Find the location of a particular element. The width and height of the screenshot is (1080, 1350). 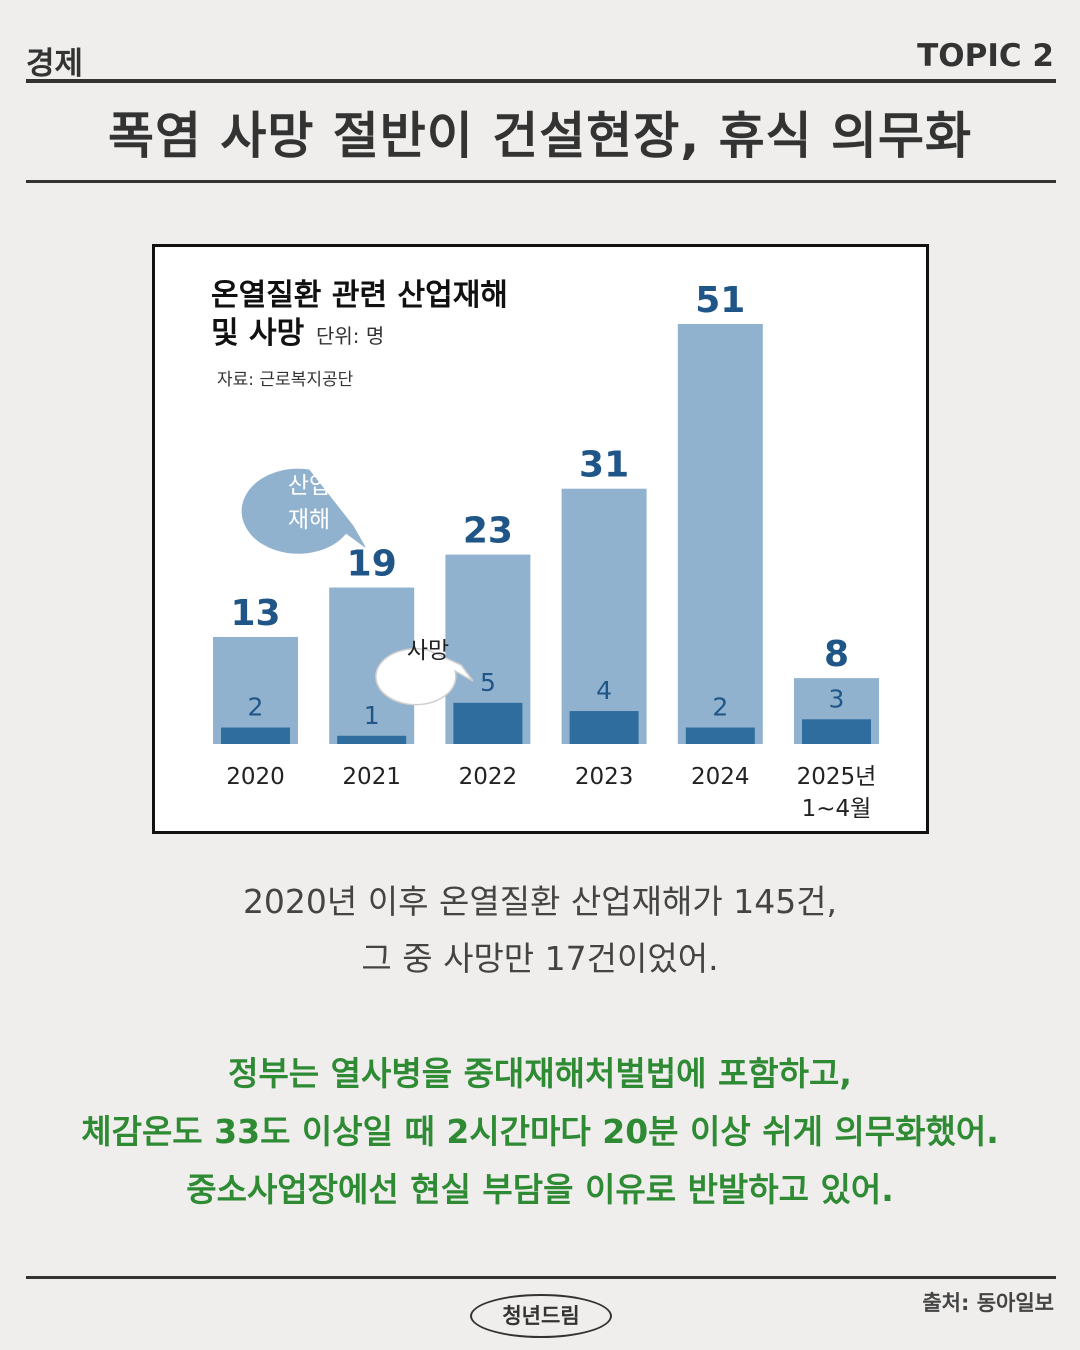

callout-injury: 산업 재해 is located at coordinates (303, 511).